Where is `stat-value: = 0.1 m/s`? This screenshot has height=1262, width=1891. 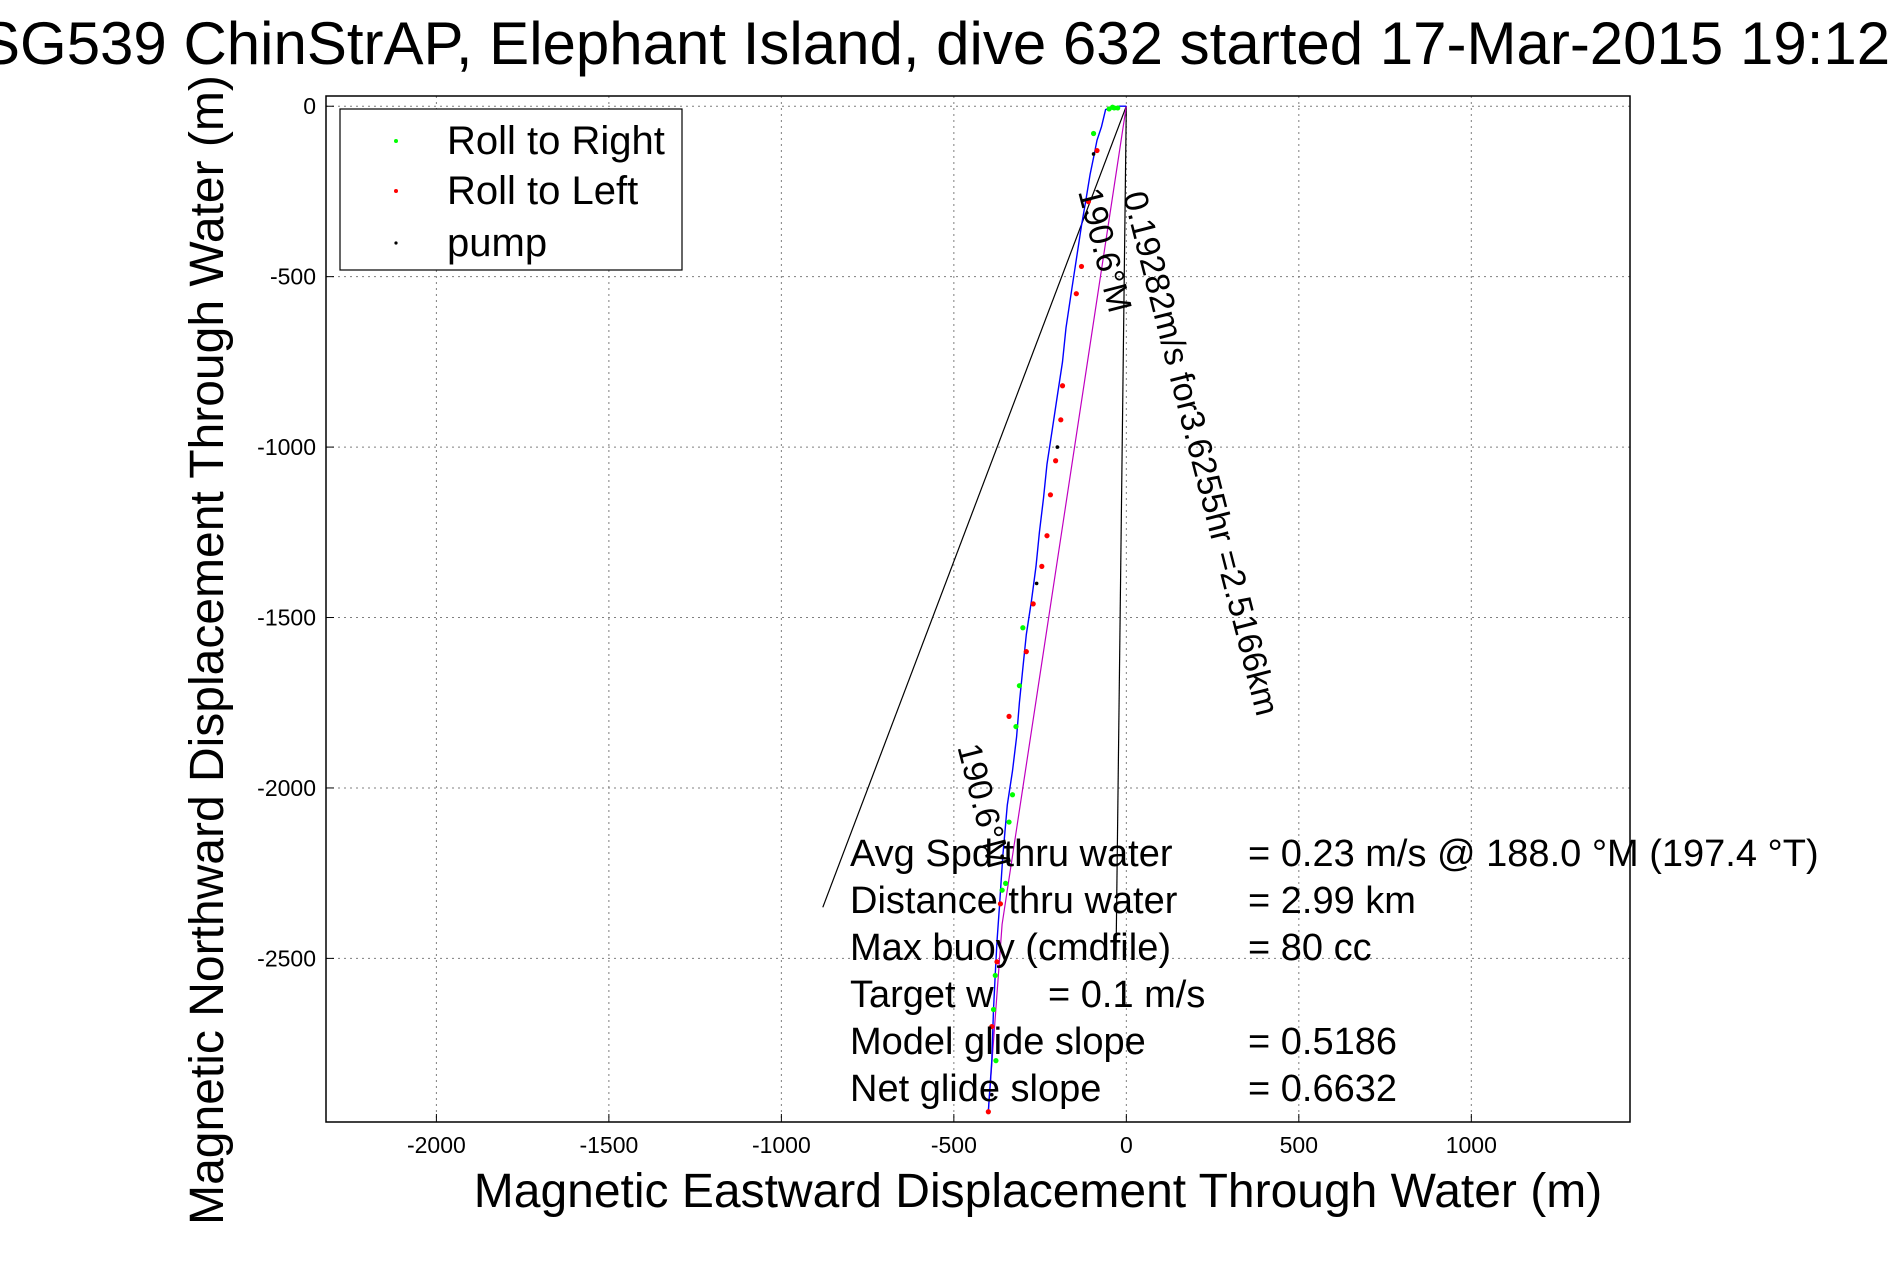 stat-value: = 0.1 m/s is located at coordinates (1126, 995).